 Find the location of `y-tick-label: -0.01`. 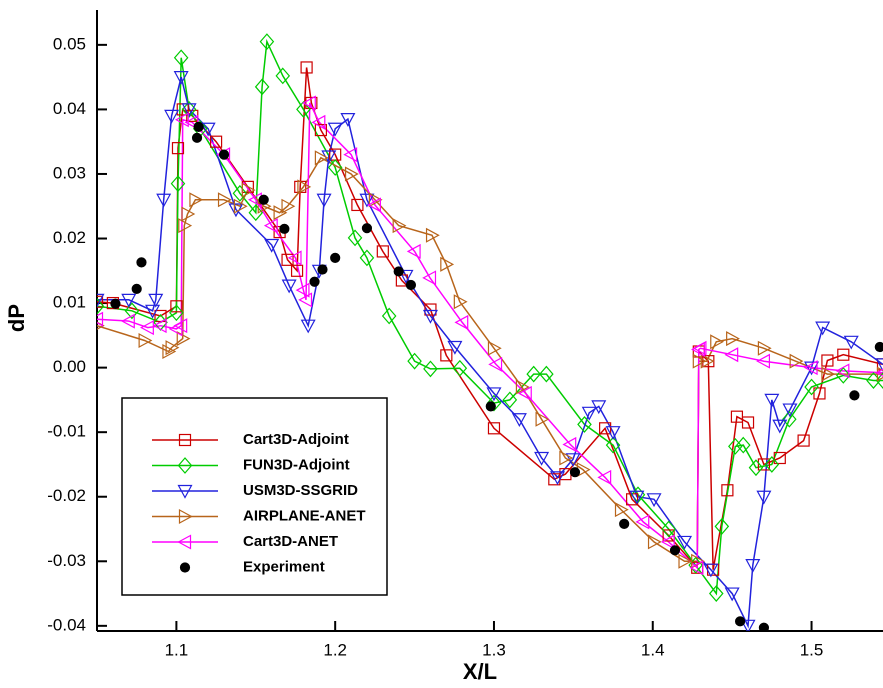

y-tick-label: -0.01 is located at coordinates (66, 431).